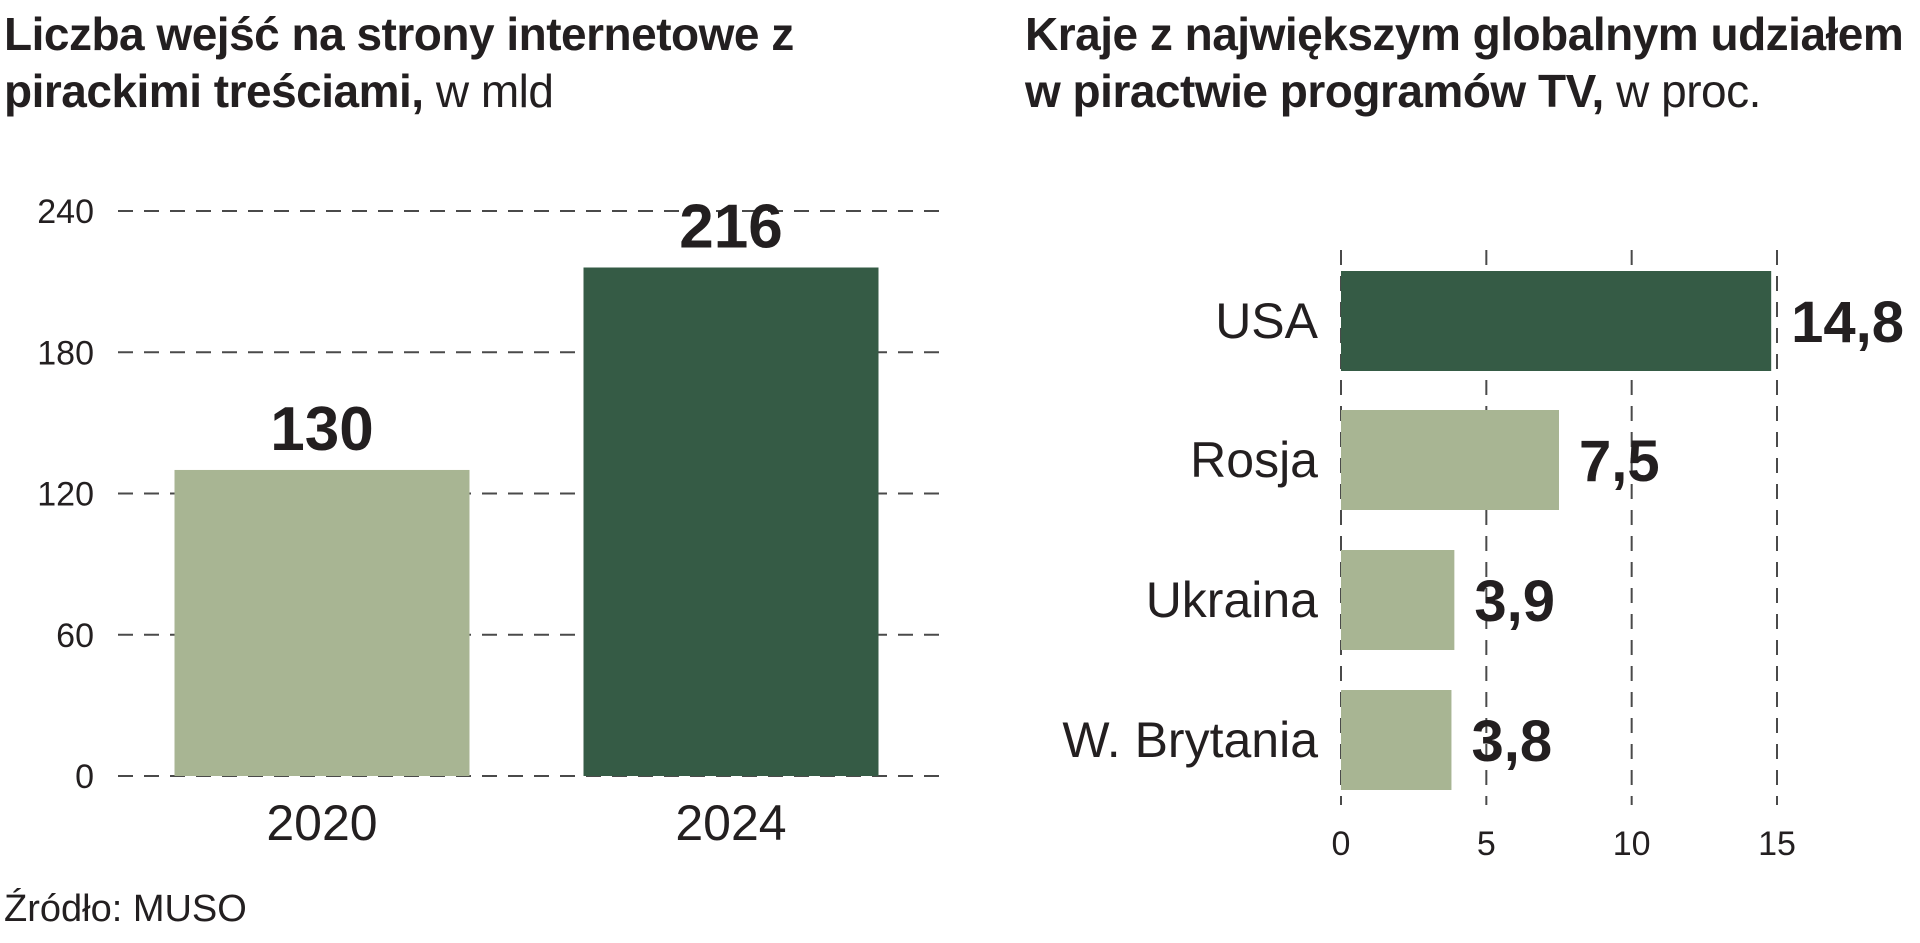 The height and width of the screenshot is (943, 1920). I want to click on y-category-label: W. Brytania, so click(1190, 740).